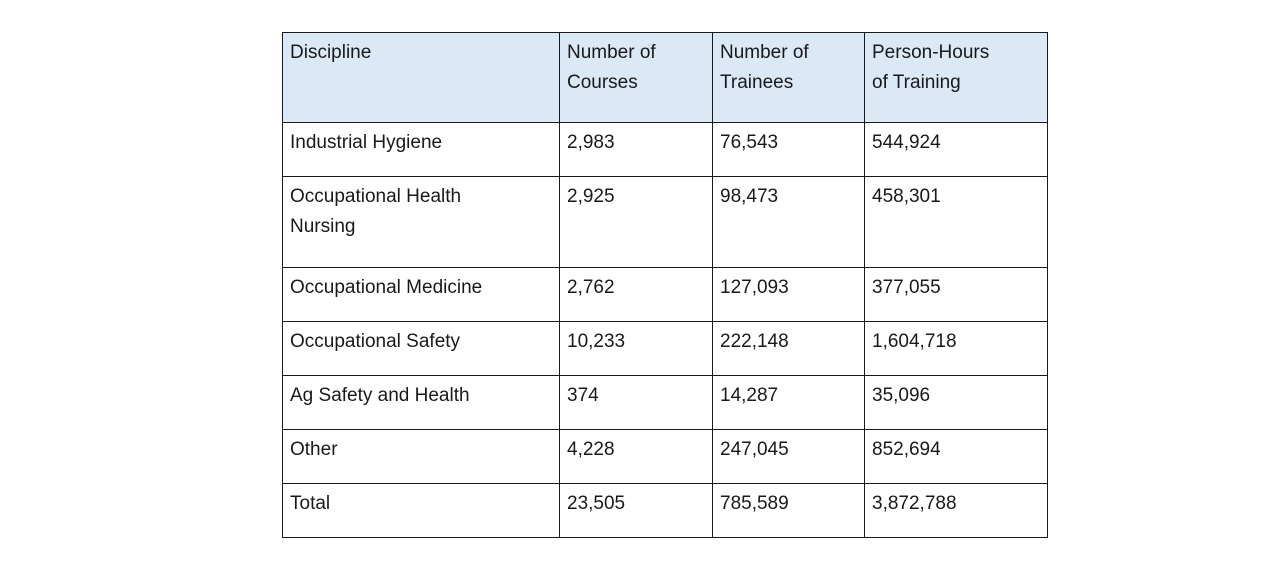  What do you see at coordinates (421, 77) in the screenshot?
I see `column-header-discipline: Discipline` at bounding box center [421, 77].